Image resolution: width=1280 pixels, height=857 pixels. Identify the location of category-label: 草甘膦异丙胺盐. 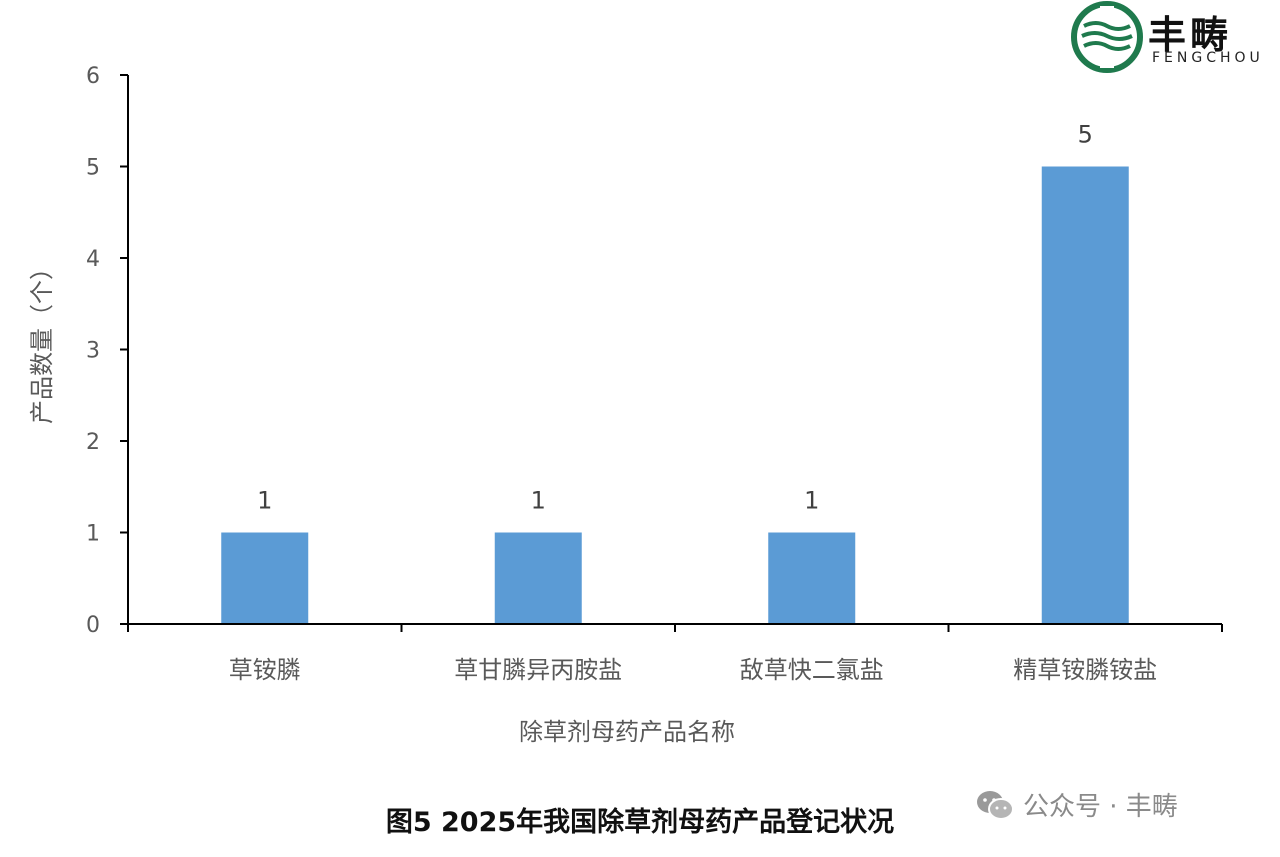
(538, 670).